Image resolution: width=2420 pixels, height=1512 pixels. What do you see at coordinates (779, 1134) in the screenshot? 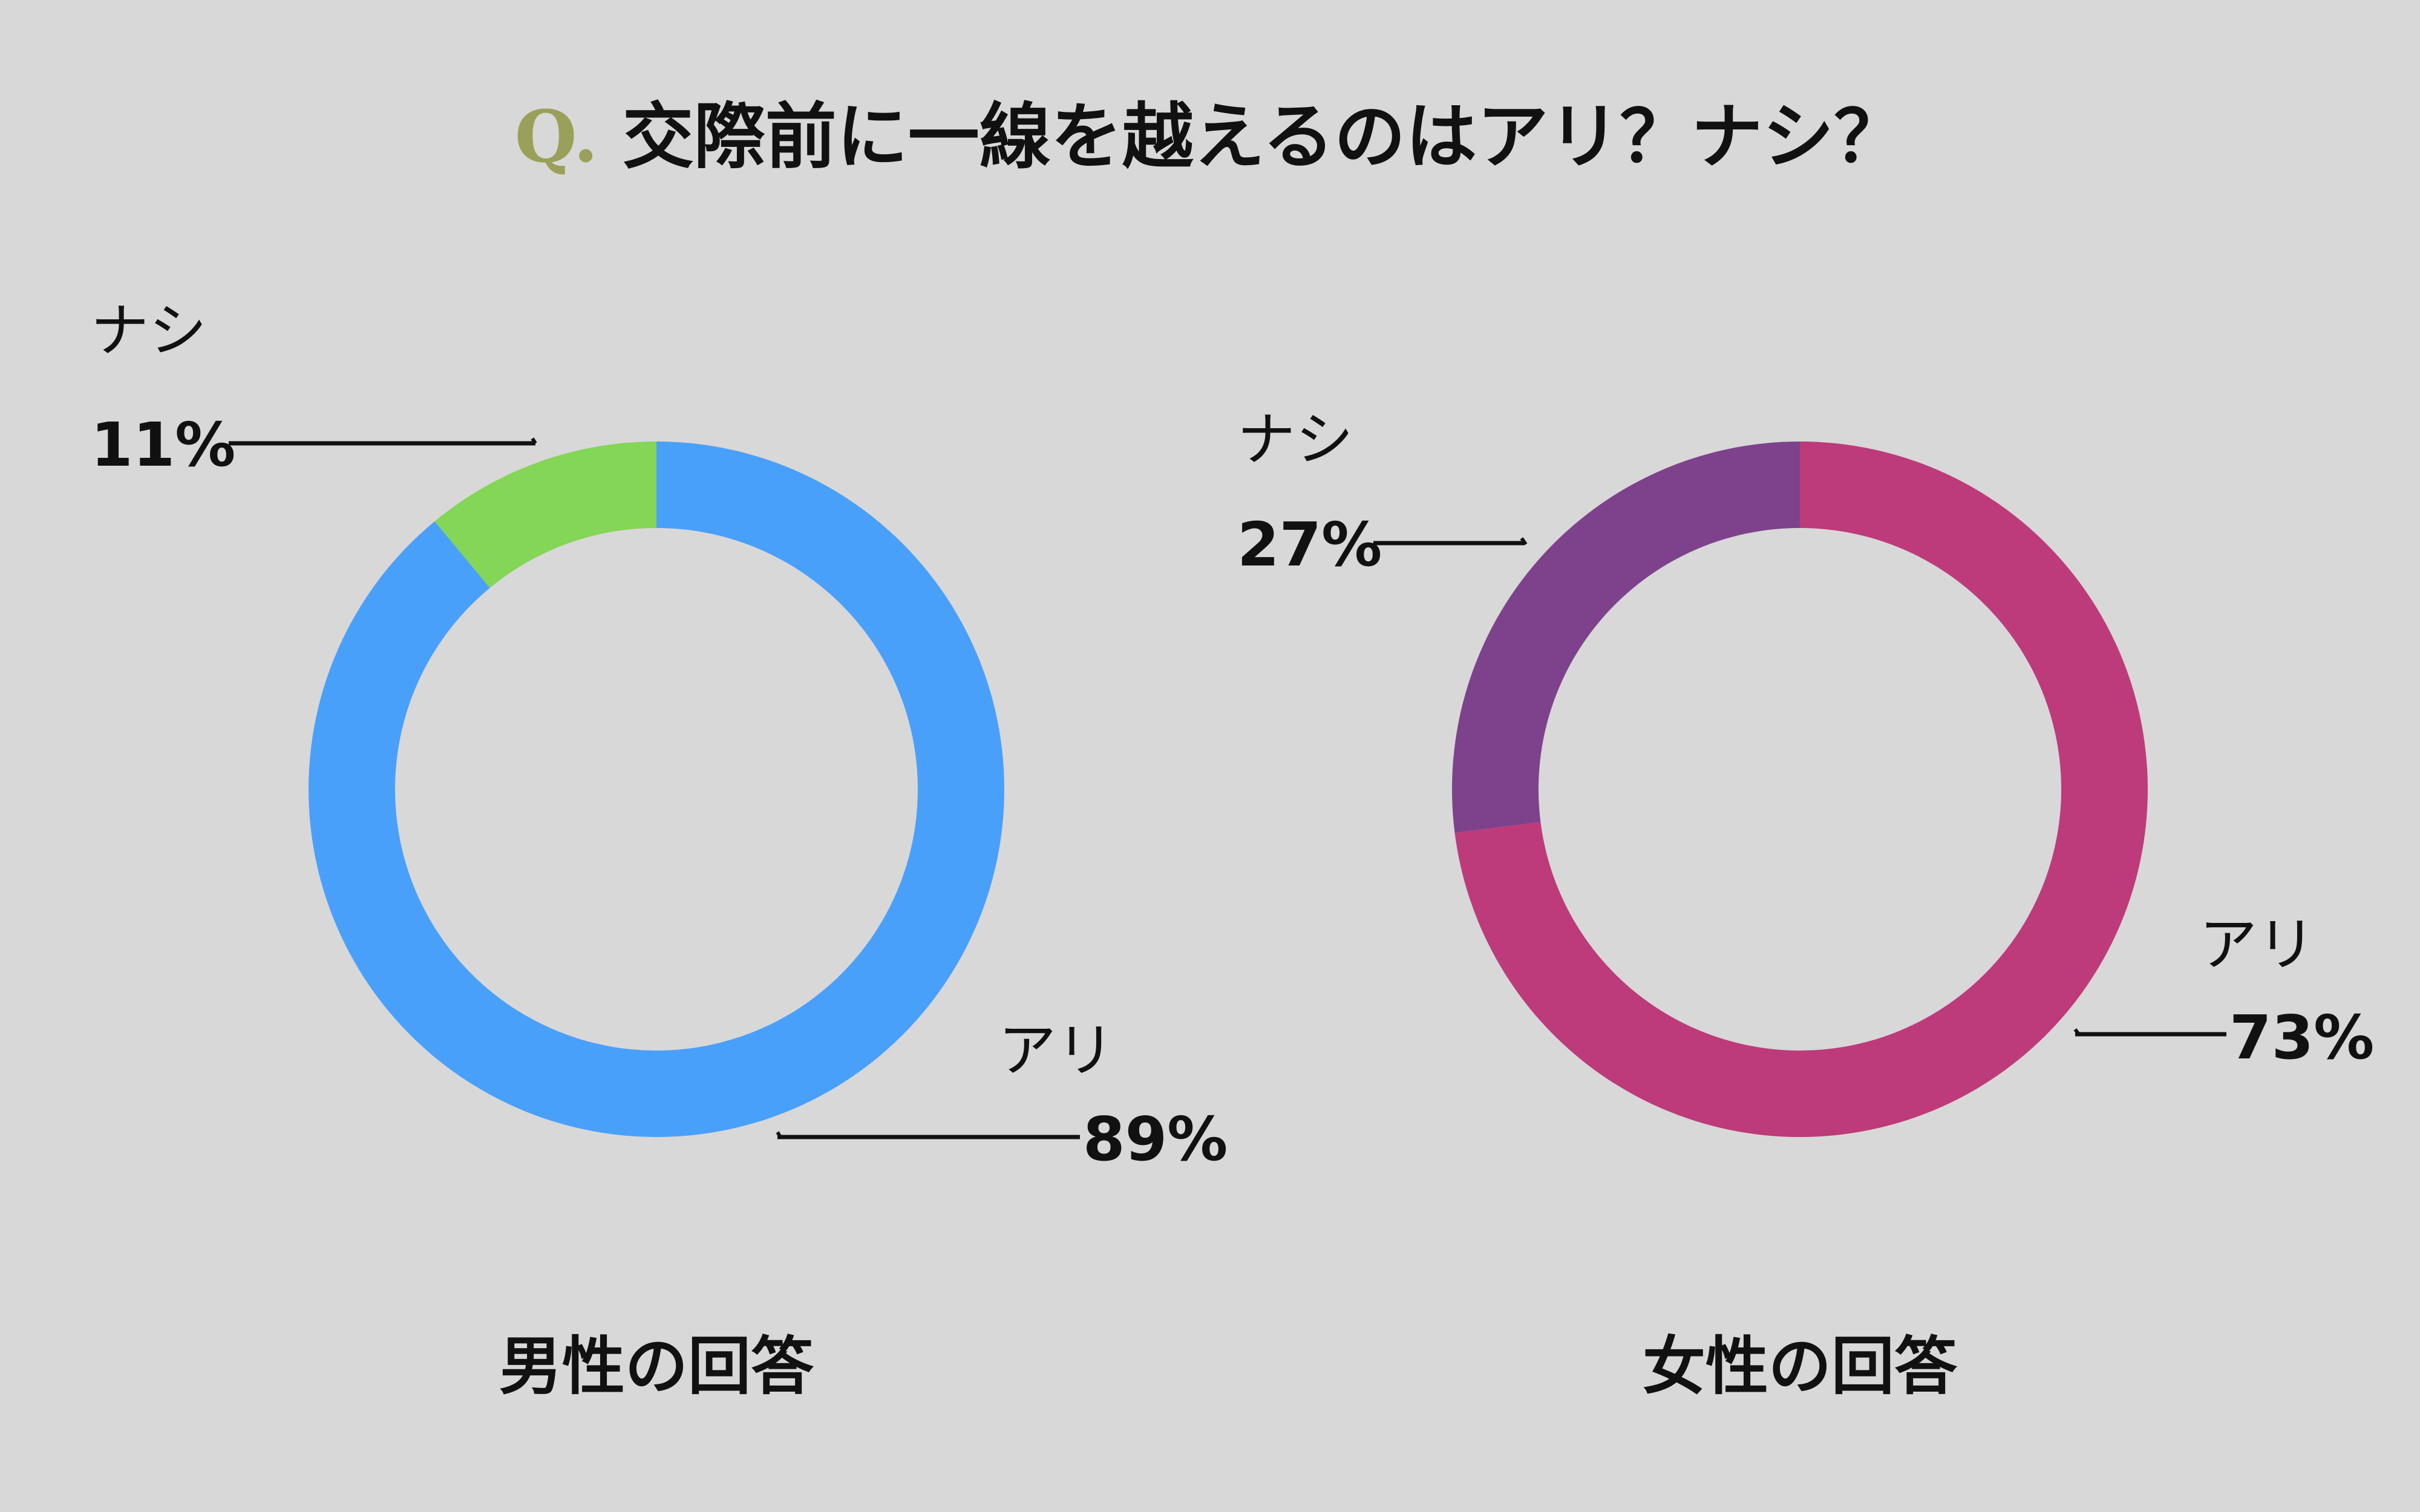
I see `male-ari-leader-tick` at bounding box center [779, 1134].